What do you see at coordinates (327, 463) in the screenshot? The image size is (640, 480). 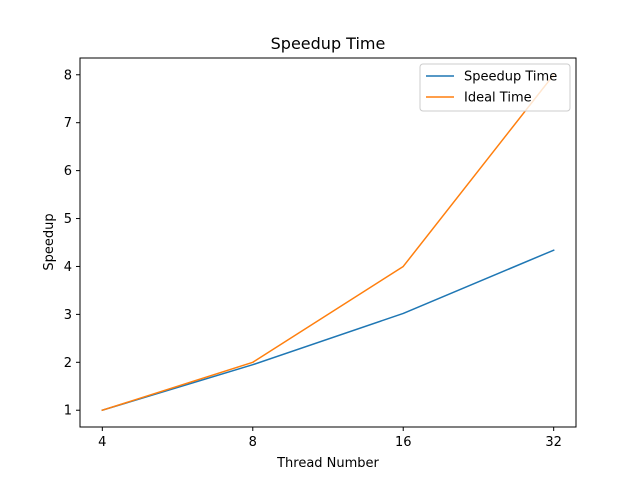 I see `x-axis-label: Thread Number` at bounding box center [327, 463].